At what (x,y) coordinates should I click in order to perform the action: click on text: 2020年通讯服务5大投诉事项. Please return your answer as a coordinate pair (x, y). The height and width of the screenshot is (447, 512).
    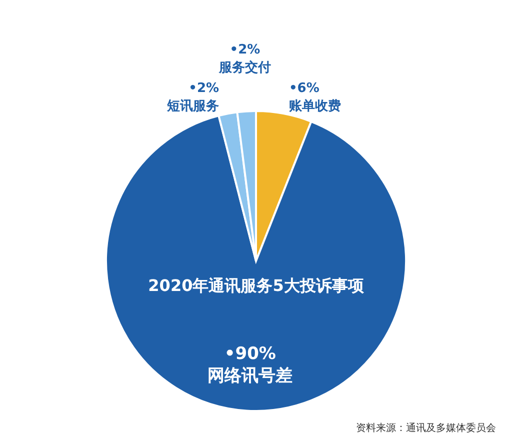
    Looking at the image, I should click on (256, 285).